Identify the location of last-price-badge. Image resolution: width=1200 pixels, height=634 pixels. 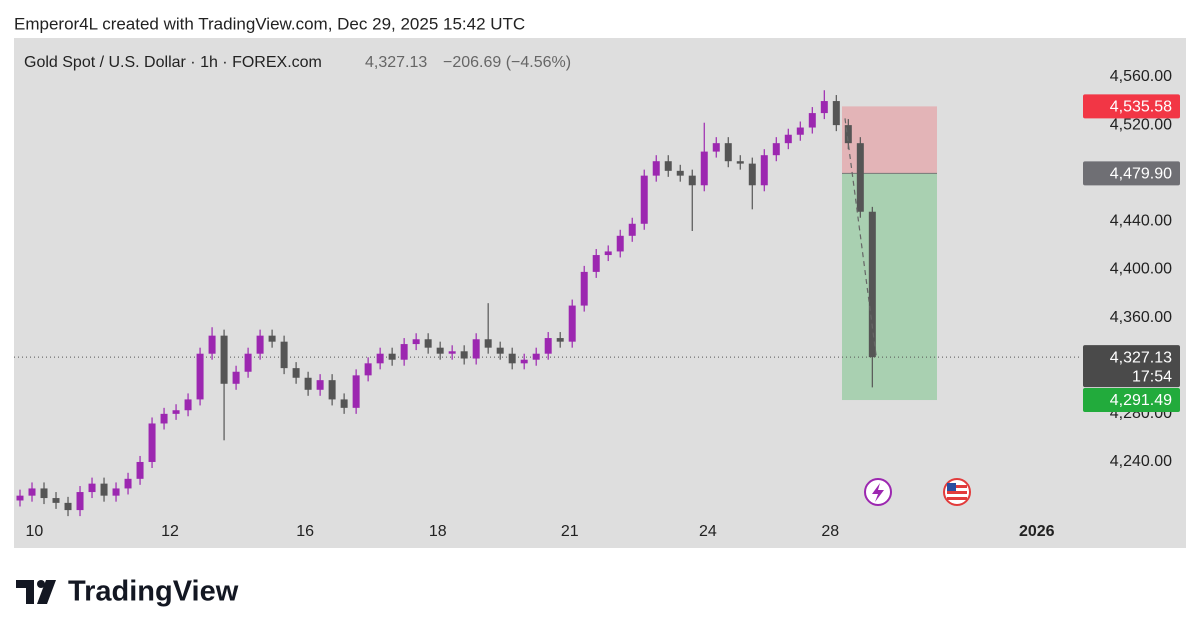
(1131, 366).